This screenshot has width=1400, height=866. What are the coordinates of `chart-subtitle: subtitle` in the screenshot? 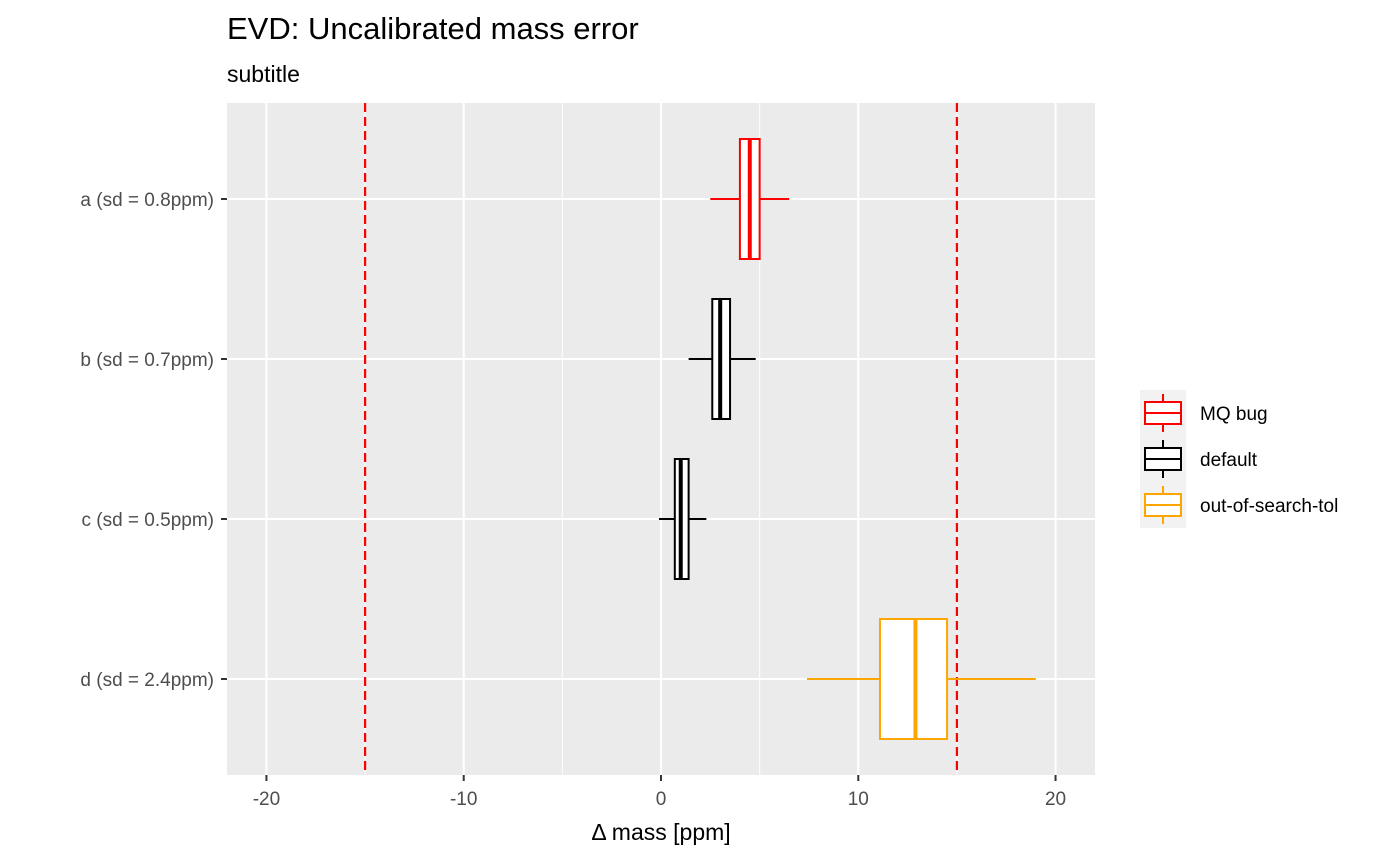 It's located at (263, 74).